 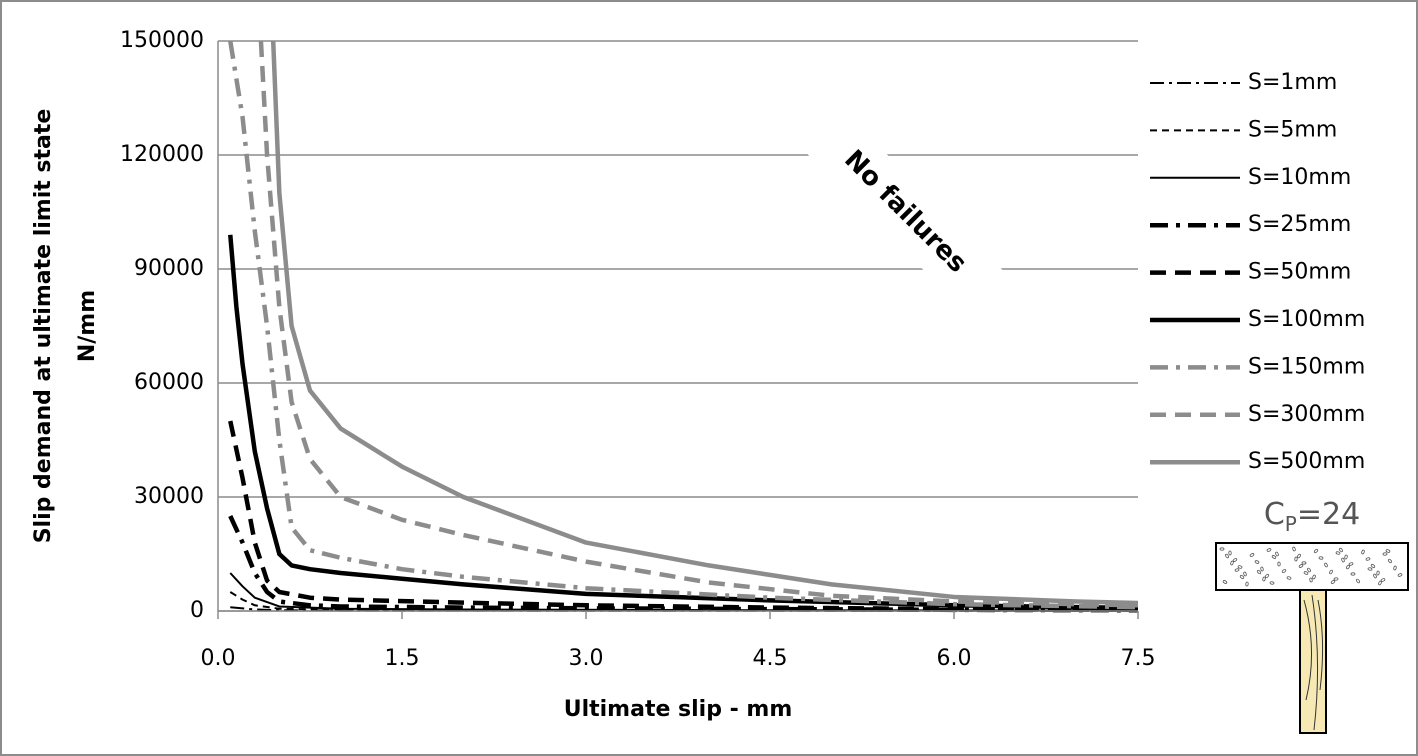 I want to click on y-tick-label: 150000, so click(x=162, y=40).